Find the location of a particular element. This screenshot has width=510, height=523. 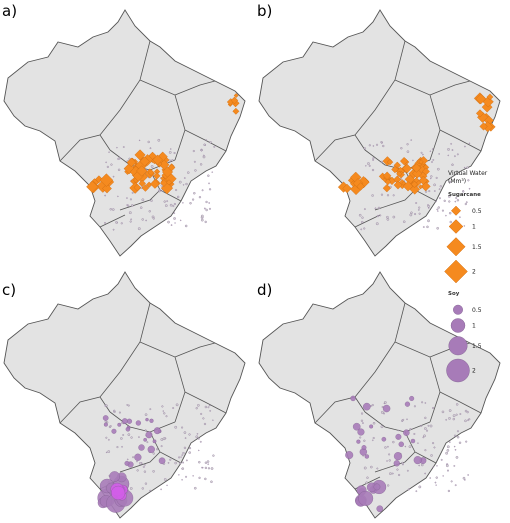

legend-group: Soy is located at coordinates (454, 294).